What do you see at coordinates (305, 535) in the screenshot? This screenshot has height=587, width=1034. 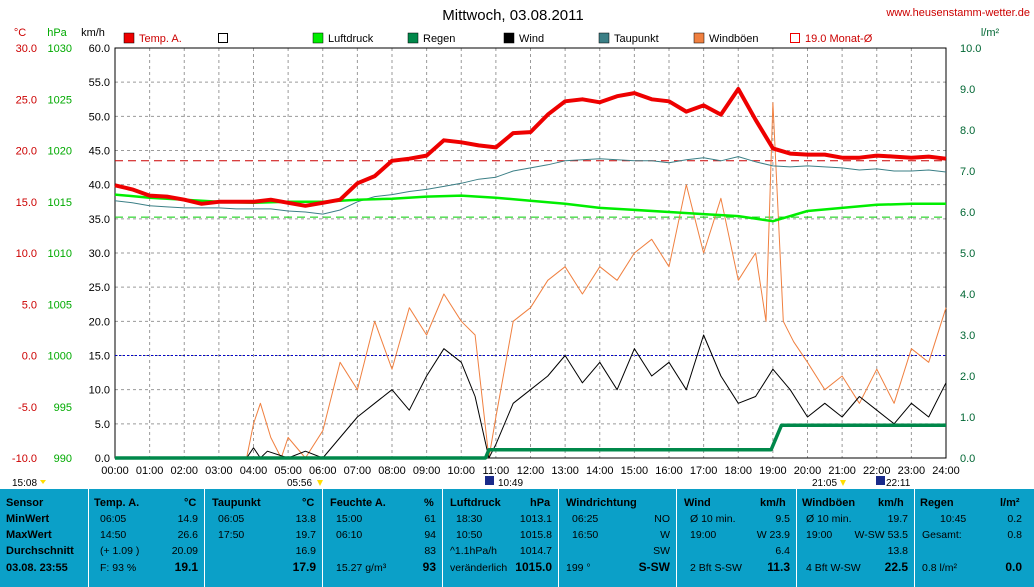 I see `dew-max-value: 19.7` at bounding box center [305, 535].